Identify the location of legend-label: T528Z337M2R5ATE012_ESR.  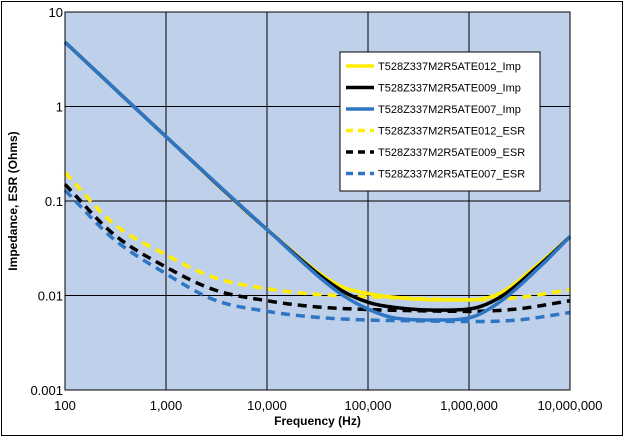
(451, 132).